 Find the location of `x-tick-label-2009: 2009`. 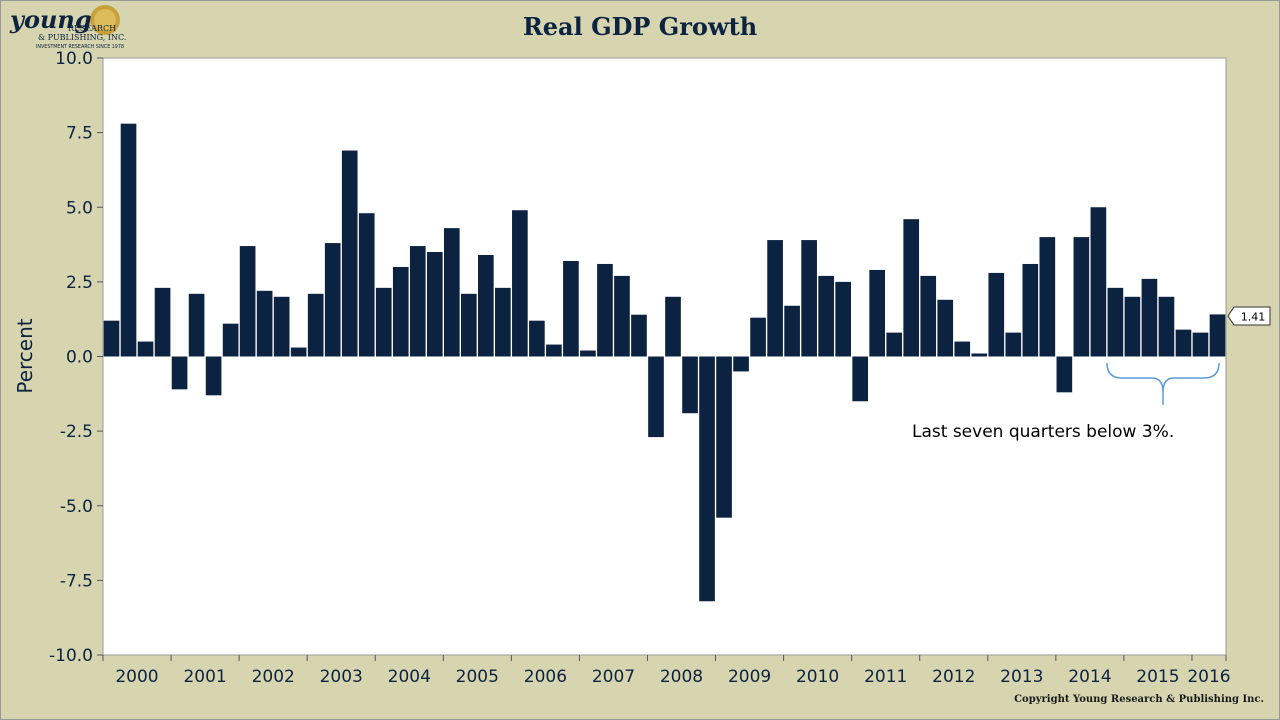

x-tick-label-2009: 2009 is located at coordinates (749, 677).